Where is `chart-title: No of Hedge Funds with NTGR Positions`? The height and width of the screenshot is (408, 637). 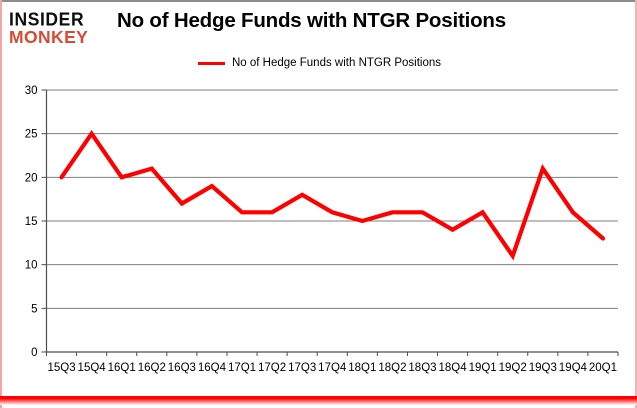
chart-title: No of Hedge Funds with NTGR Positions is located at coordinates (311, 20).